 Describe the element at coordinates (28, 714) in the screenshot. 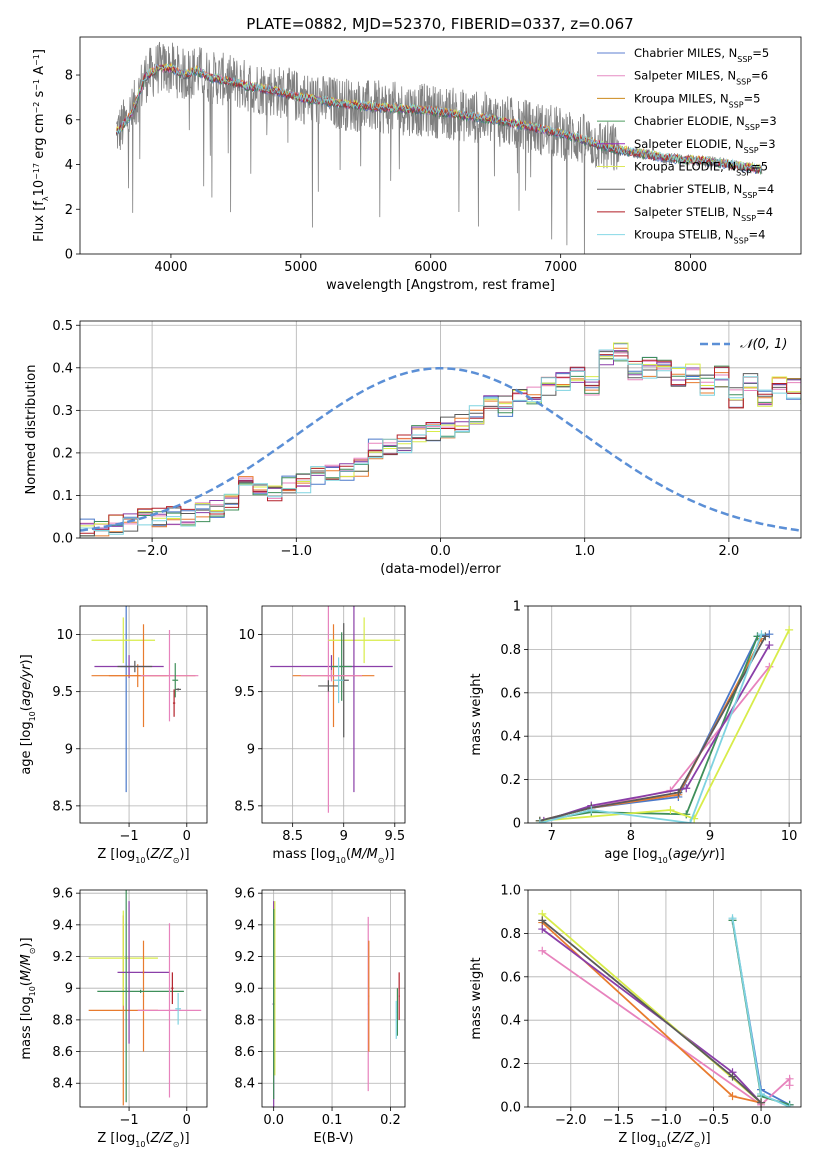

I see `y-axis-label: age [log10(age/yr)]` at that location.